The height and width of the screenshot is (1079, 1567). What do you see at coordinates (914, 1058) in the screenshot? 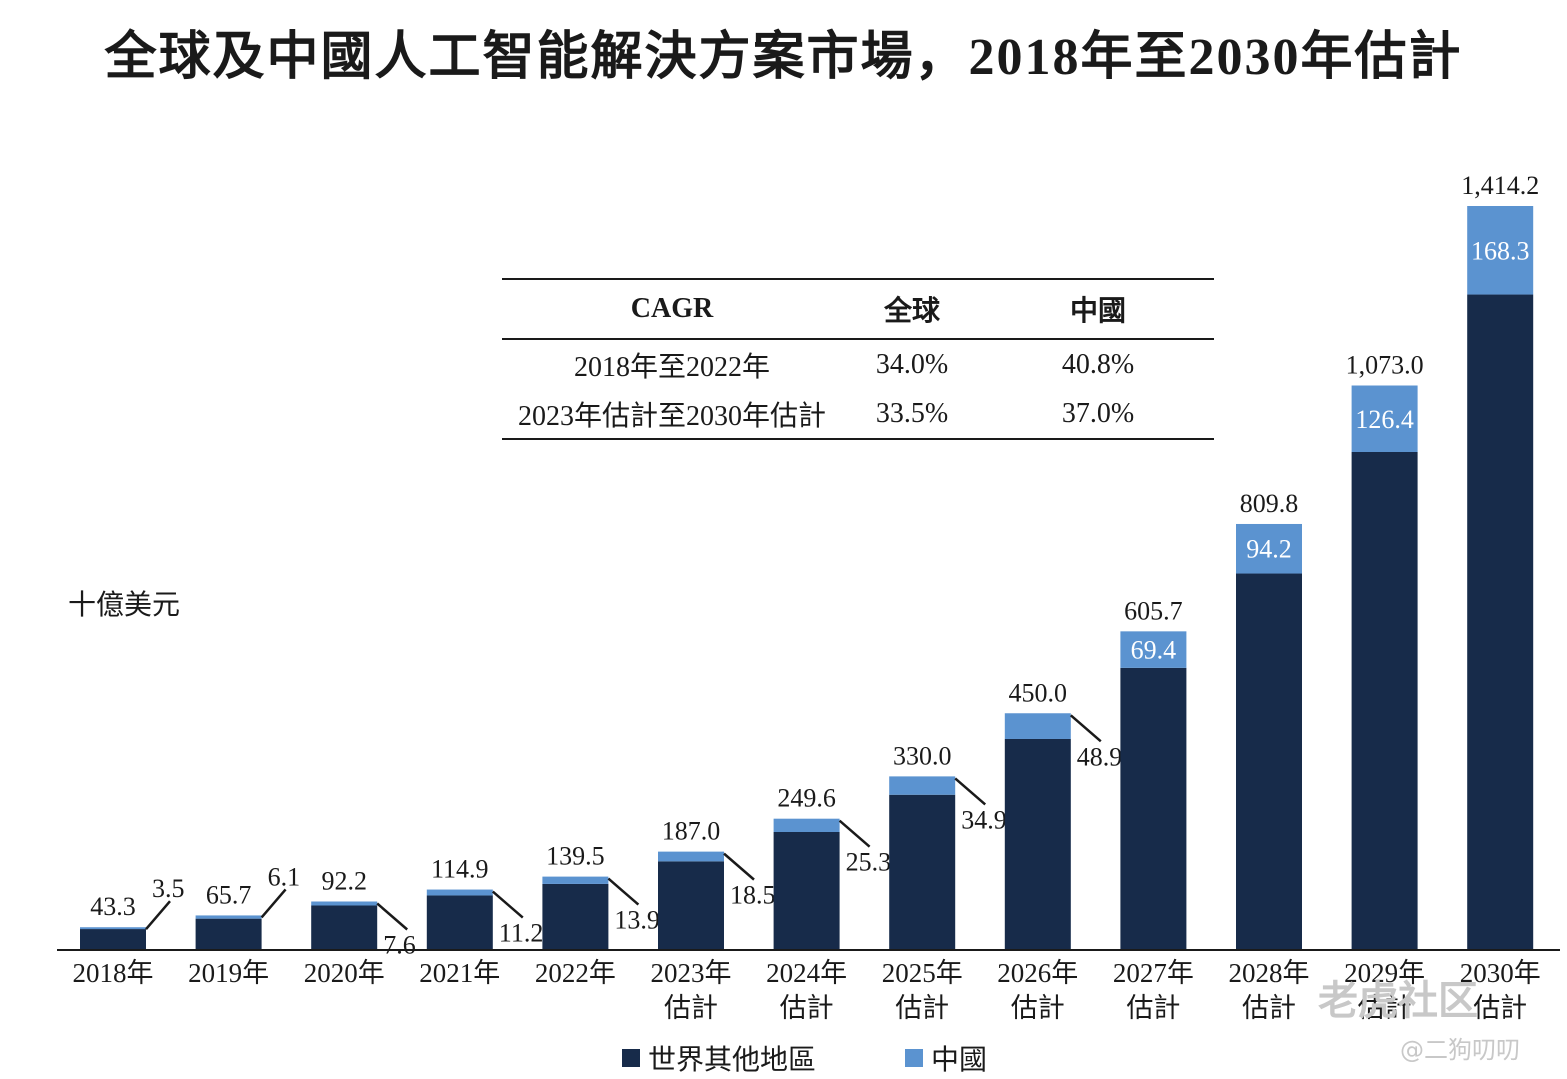
I see `legend-swatch-china` at bounding box center [914, 1058].